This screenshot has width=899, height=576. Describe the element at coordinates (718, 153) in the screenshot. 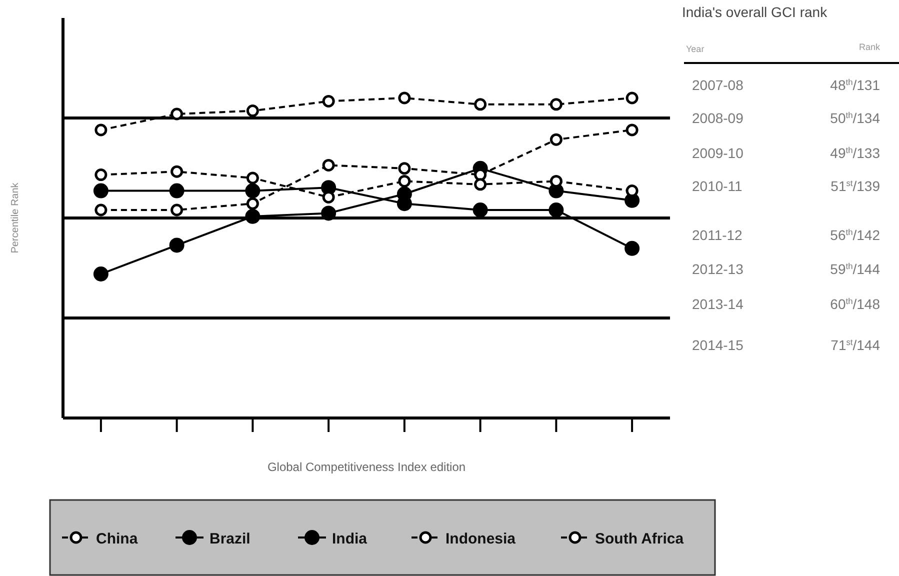

I see `text: 2009-10` at that location.